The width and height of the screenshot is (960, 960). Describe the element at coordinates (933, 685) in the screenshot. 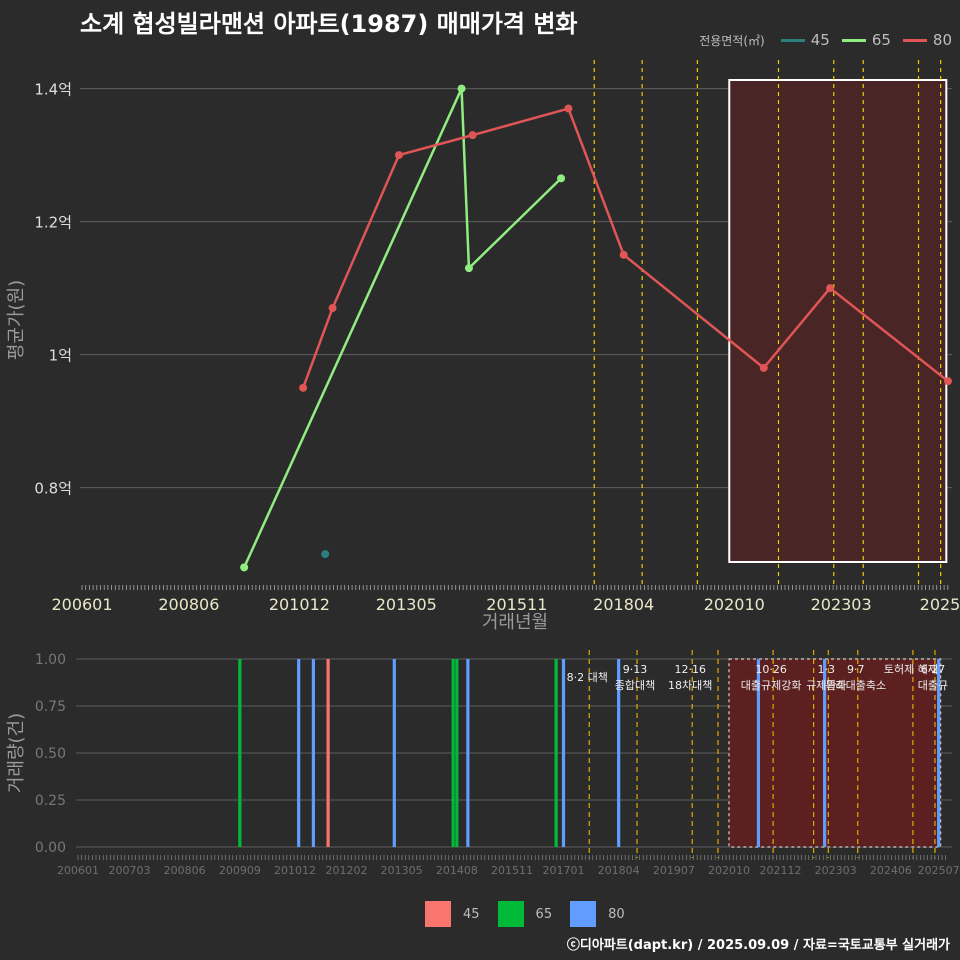

I see `policy-annotation: 대출규` at that location.